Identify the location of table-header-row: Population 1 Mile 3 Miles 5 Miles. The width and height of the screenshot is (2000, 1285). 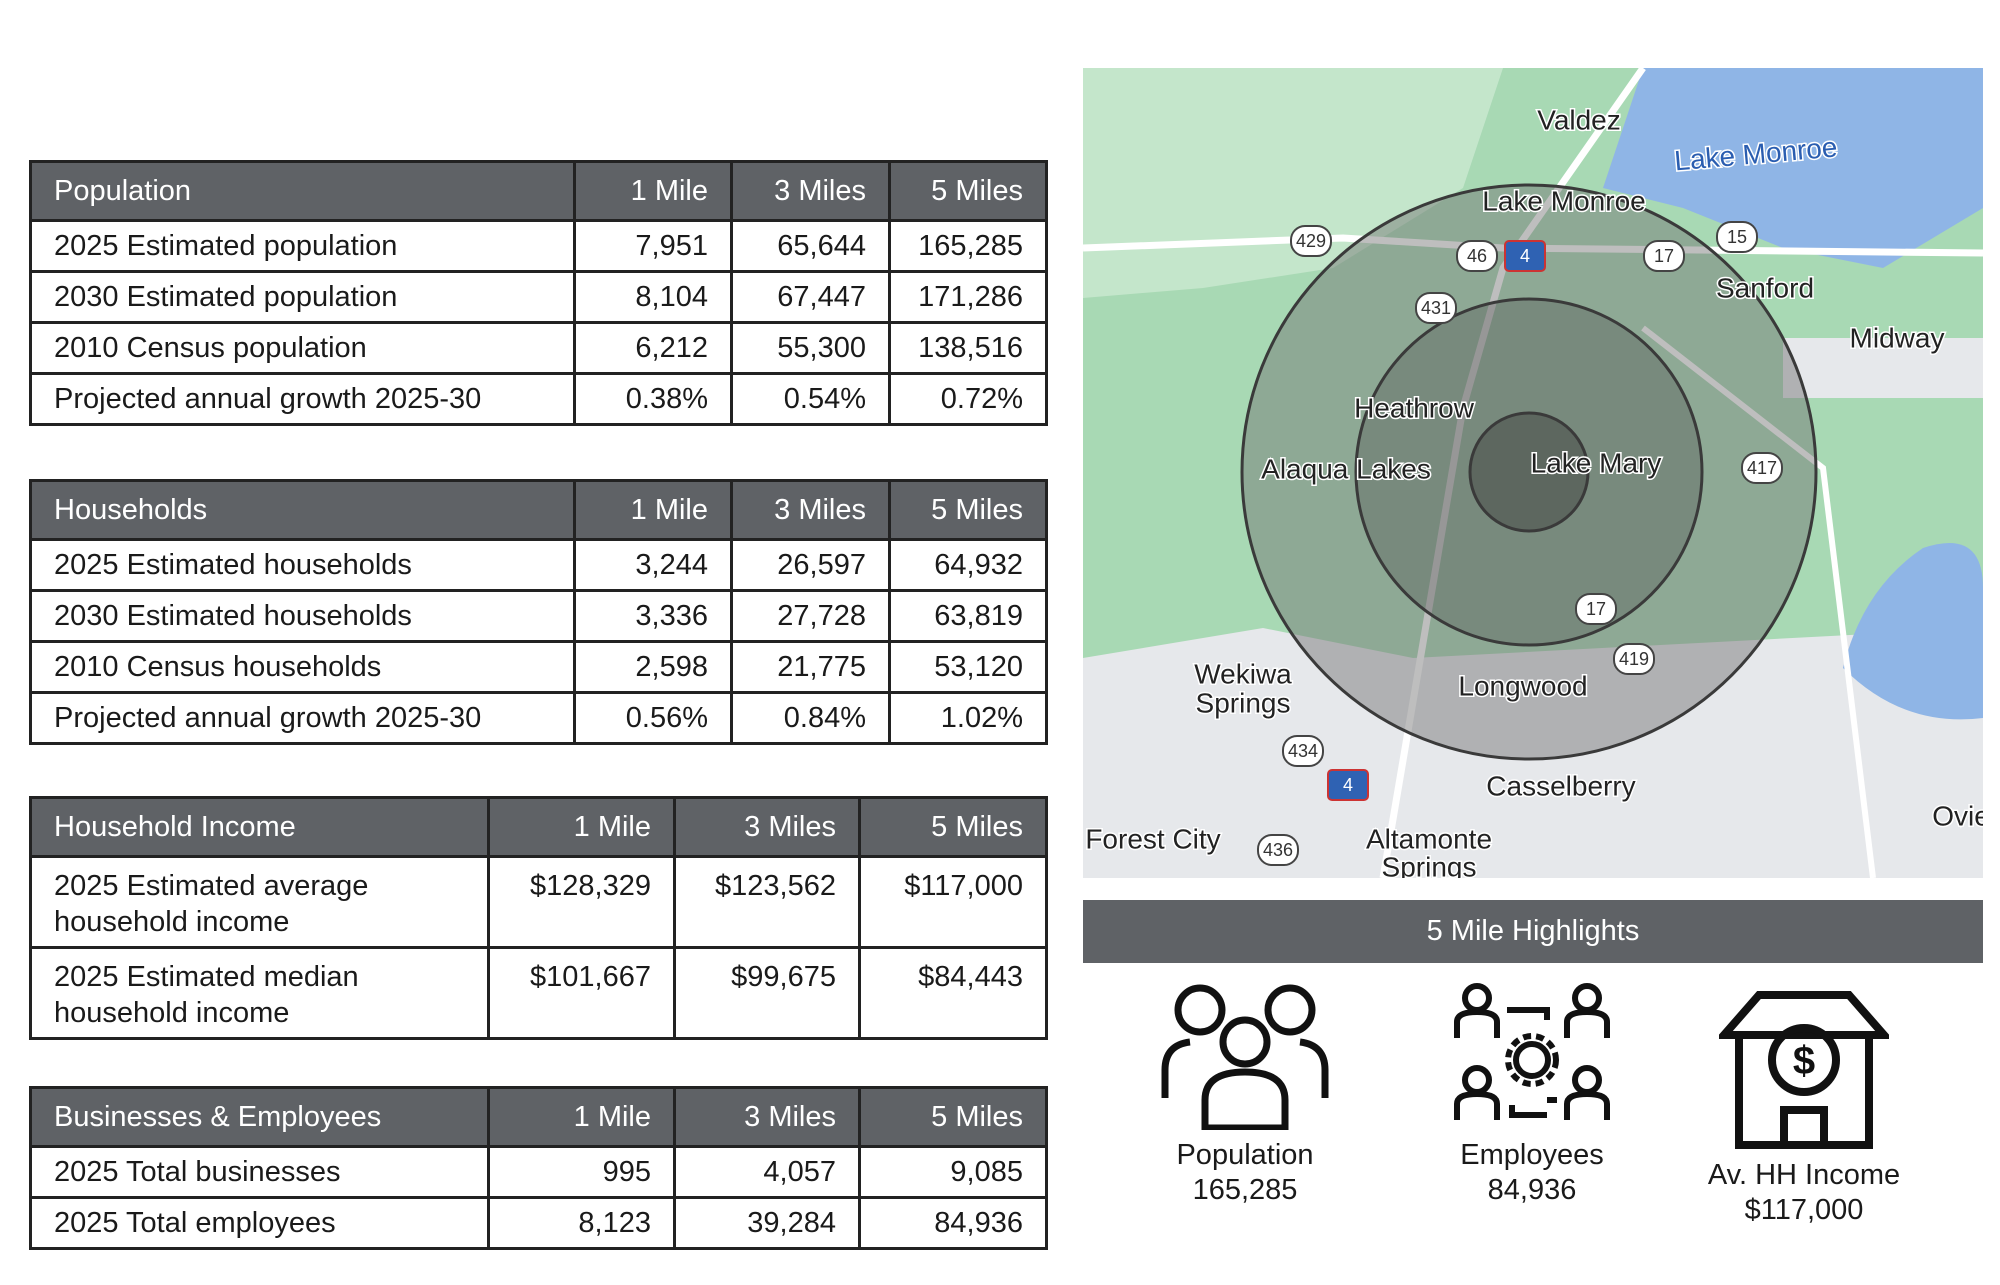
(538, 191).